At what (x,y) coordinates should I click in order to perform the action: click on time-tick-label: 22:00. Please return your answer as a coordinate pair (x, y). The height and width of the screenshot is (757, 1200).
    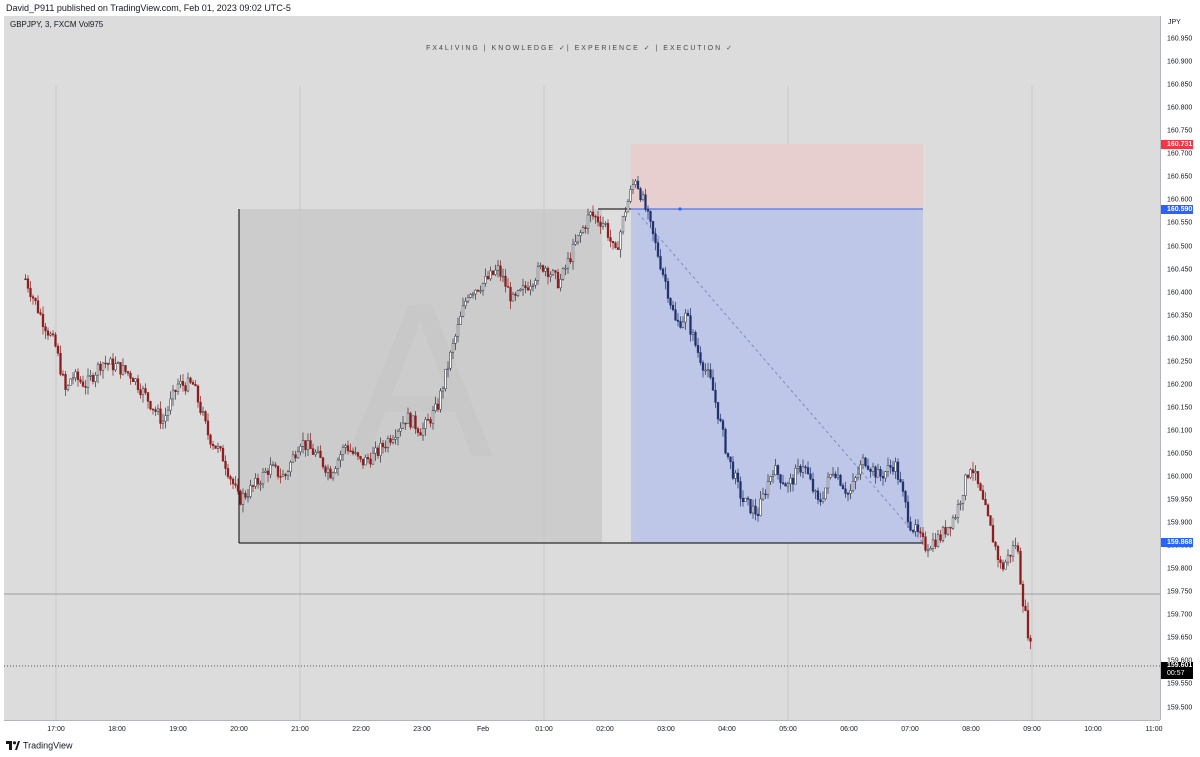
    Looking at the image, I should click on (361, 729).